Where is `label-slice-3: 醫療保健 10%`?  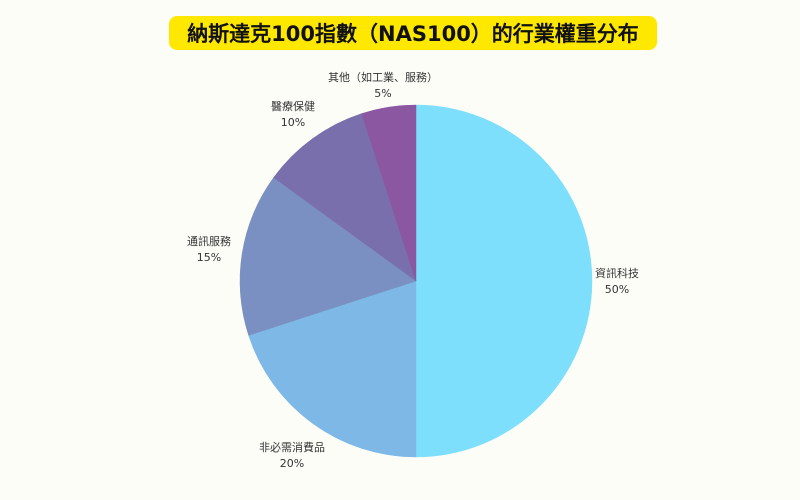
label-slice-3: 醫療保健 10% is located at coordinates (293, 114).